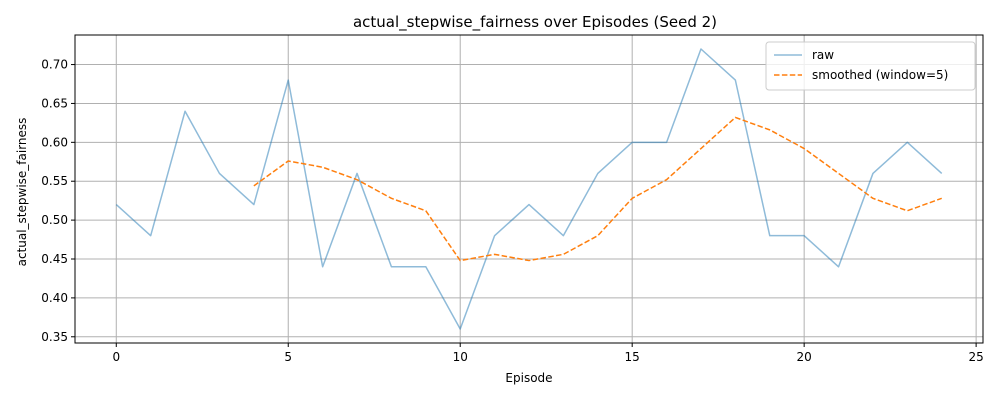 The image size is (1000, 400). What do you see at coordinates (22, 192) in the screenshot?
I see `y-axis-label: actual_stepwise_fairness` at bounding box center [22, 192].